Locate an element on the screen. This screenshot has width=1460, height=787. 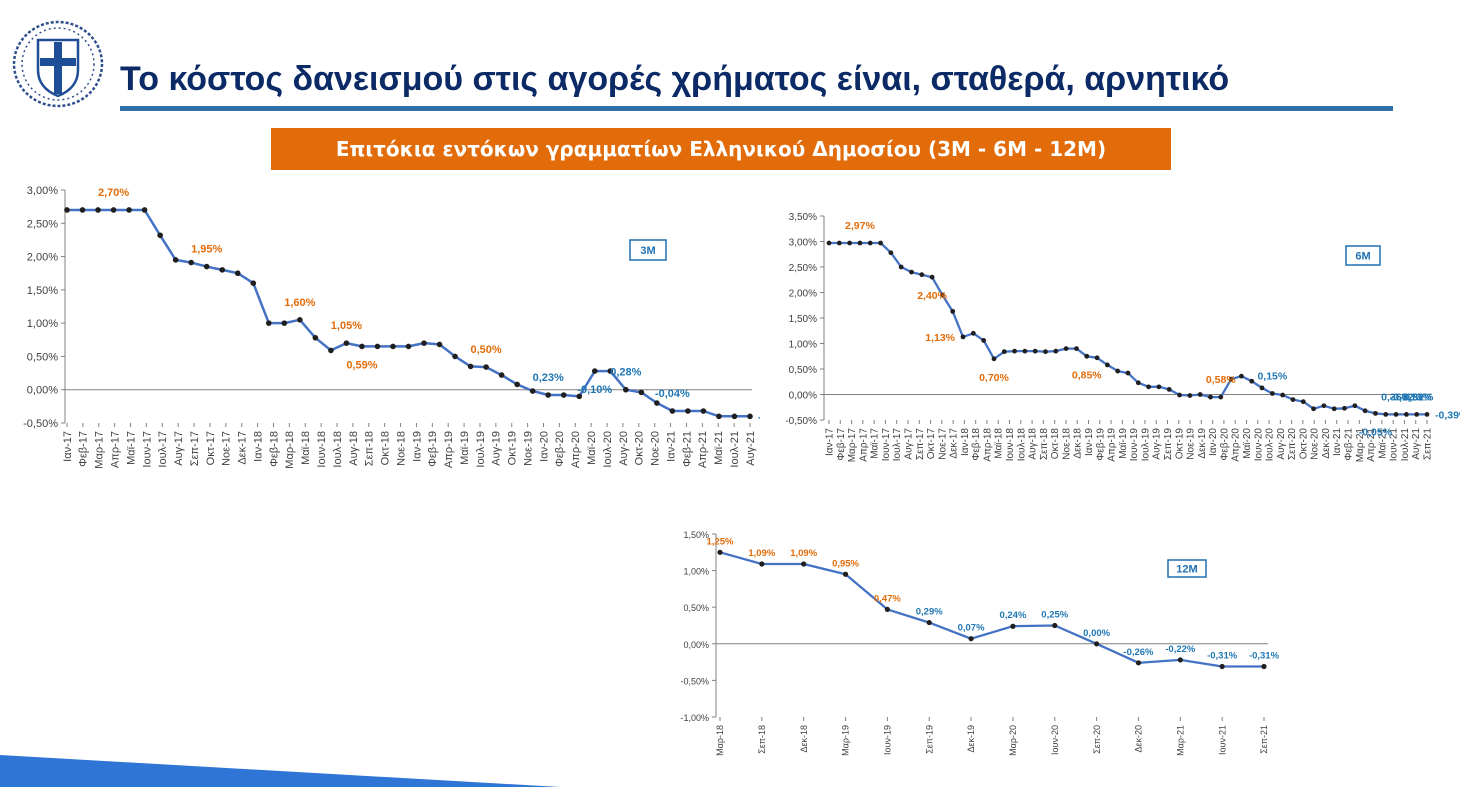
data-label: 1,13% is located at coordinates (940, 338).